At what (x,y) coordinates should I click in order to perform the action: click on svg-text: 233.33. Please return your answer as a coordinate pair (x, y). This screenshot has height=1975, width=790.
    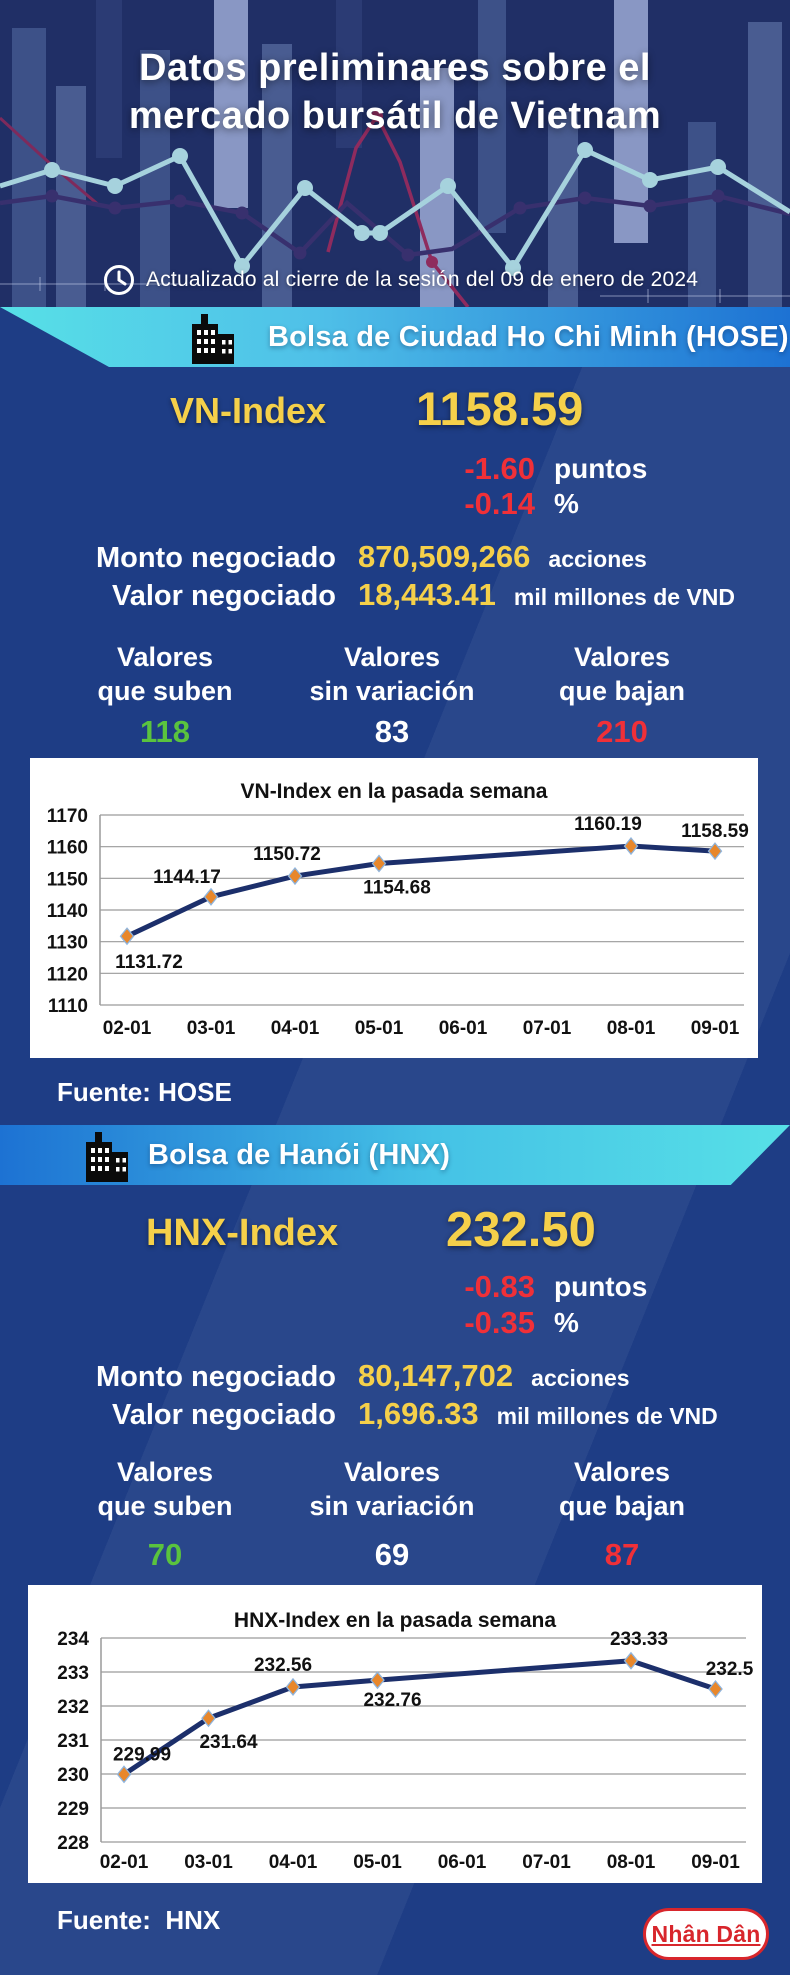
    Looking at the image, I should click on (639, 1639).